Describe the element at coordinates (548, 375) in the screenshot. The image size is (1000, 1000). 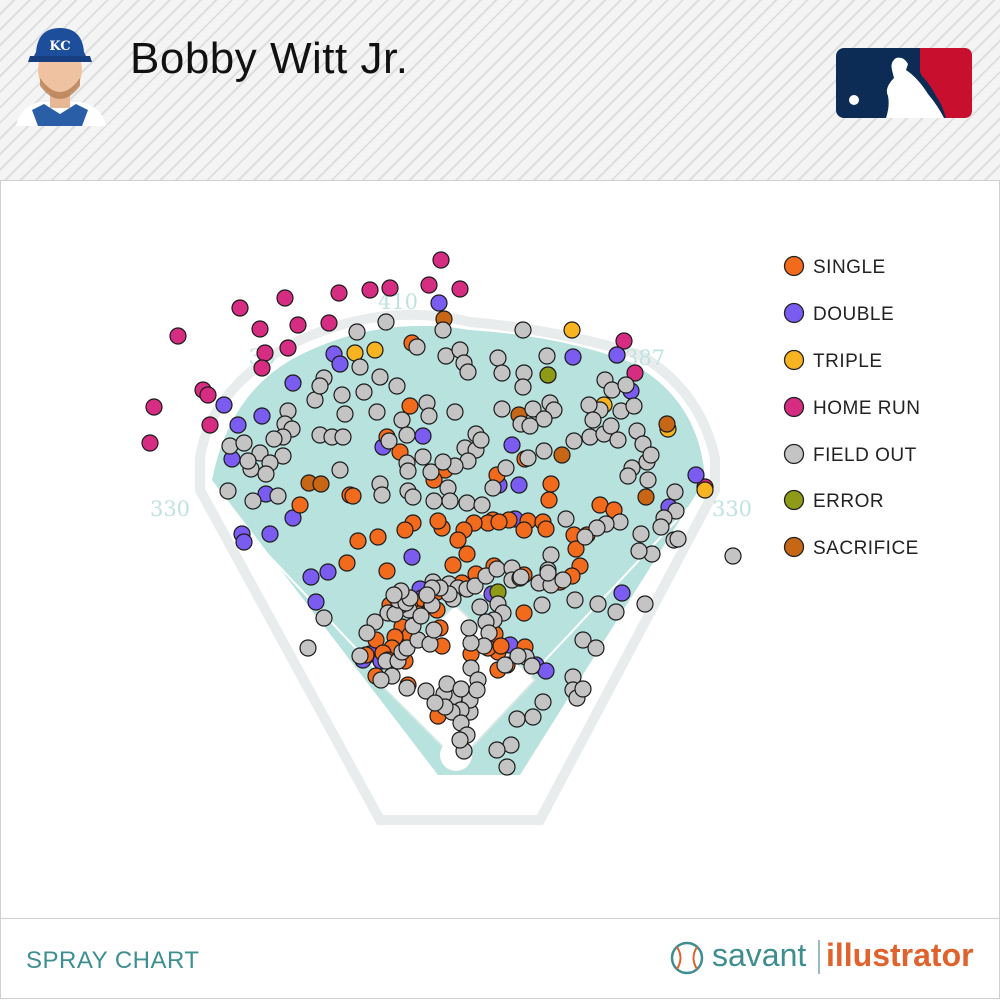
I see `point-error` at that location.